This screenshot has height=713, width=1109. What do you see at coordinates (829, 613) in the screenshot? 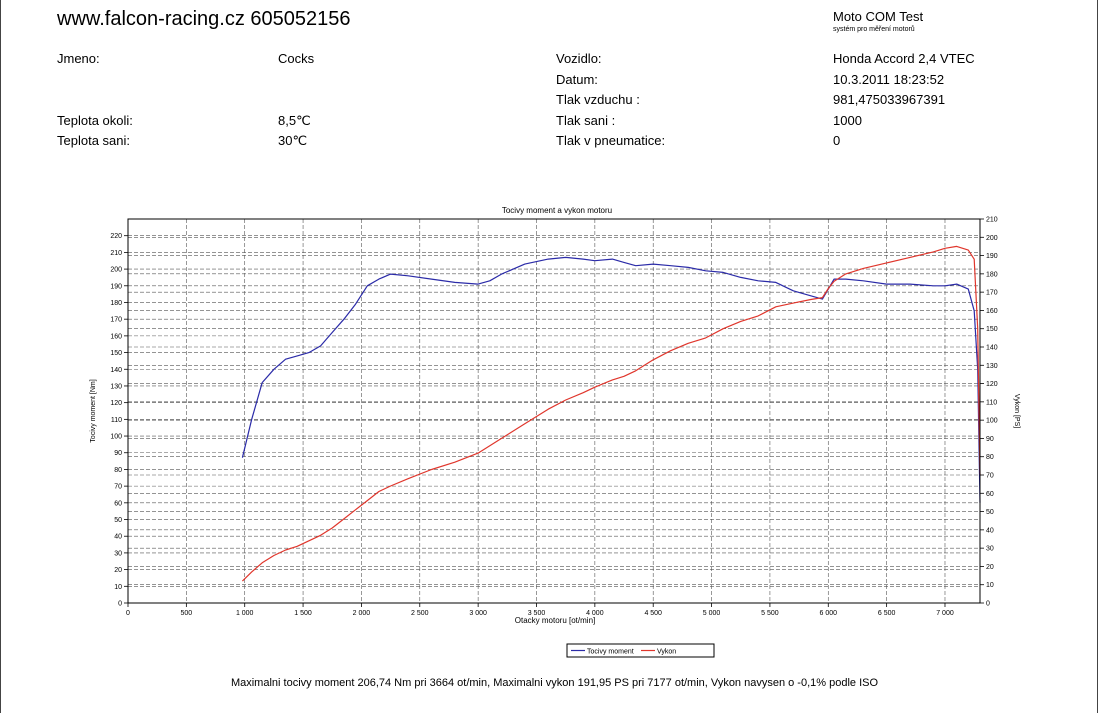
I see `x-tick-label: 6 000` at bounding box center [829, 613].